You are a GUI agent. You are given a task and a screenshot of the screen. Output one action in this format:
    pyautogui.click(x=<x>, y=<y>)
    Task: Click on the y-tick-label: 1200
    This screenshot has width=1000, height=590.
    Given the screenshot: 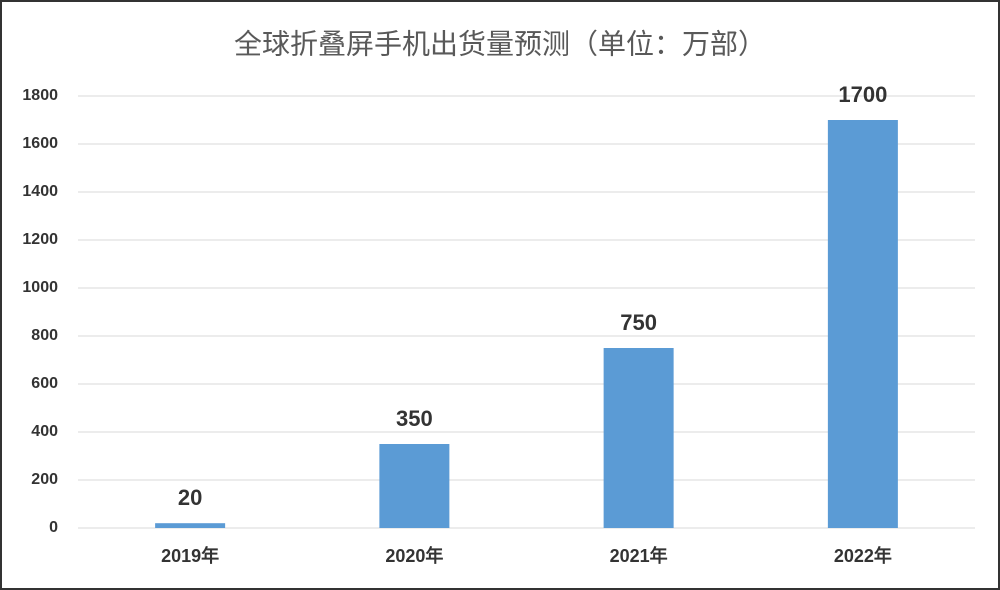 What is the action you would take?
    pyautogui.click(x=40, y=239)
    